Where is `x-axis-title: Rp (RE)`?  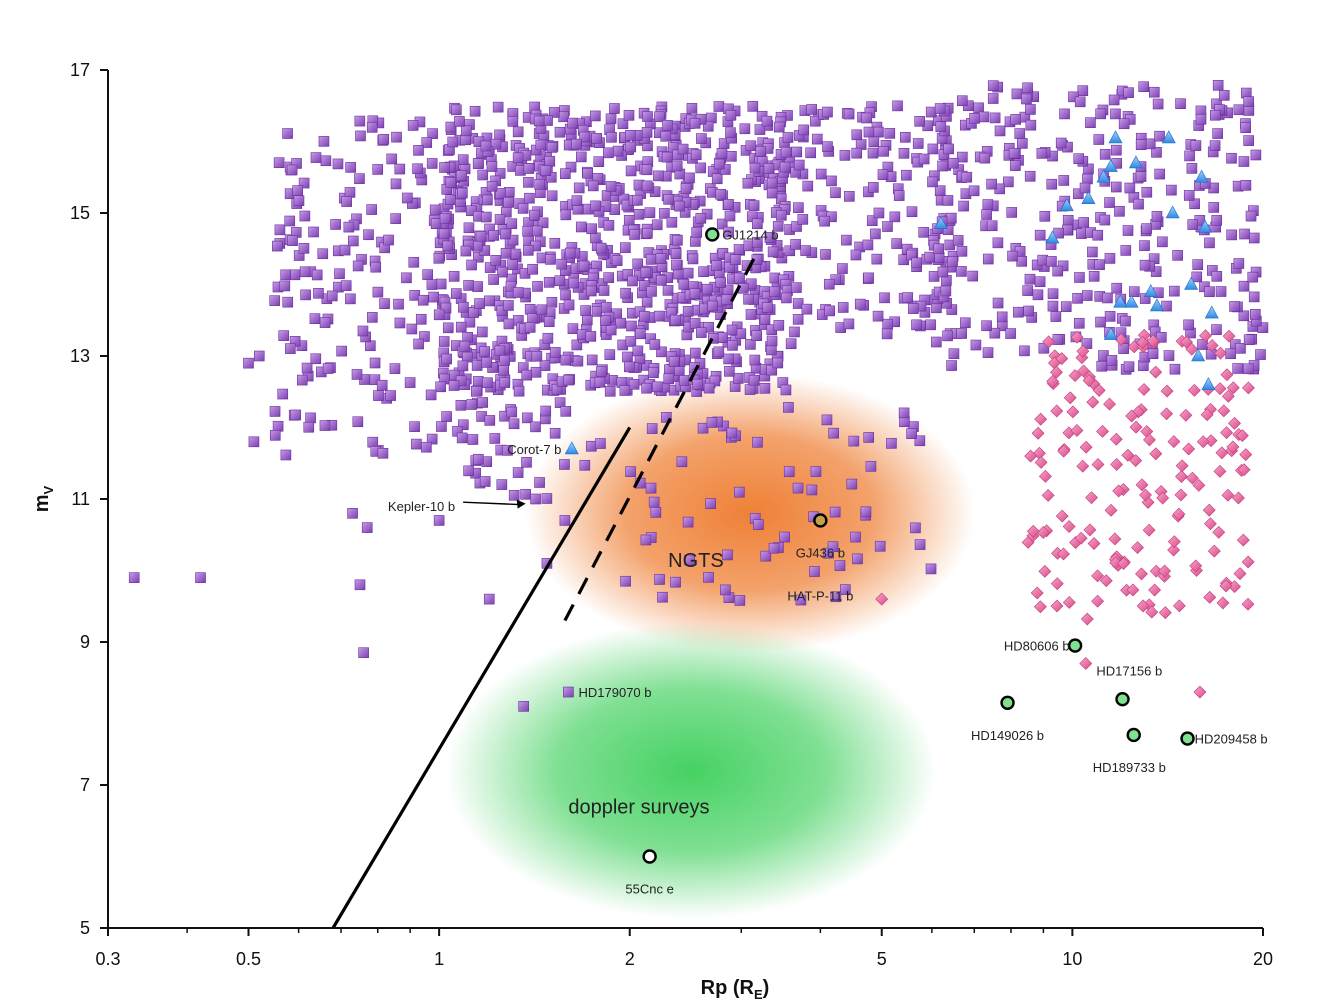
x-axis-title: Rp (RE) is located at coordinates (735, 989).